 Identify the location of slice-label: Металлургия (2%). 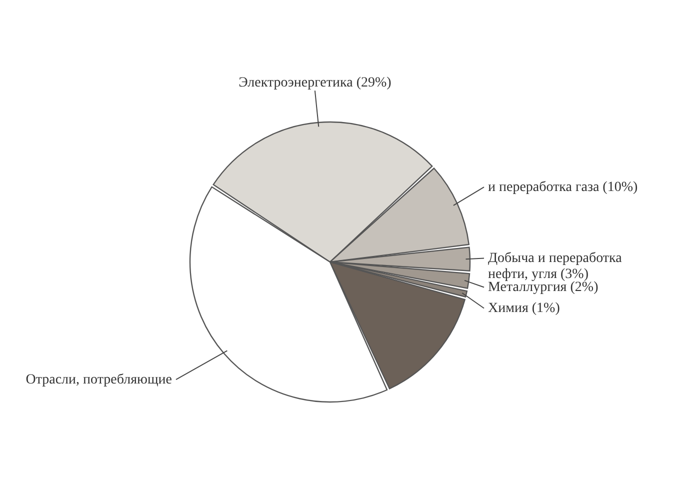
(543, 288).